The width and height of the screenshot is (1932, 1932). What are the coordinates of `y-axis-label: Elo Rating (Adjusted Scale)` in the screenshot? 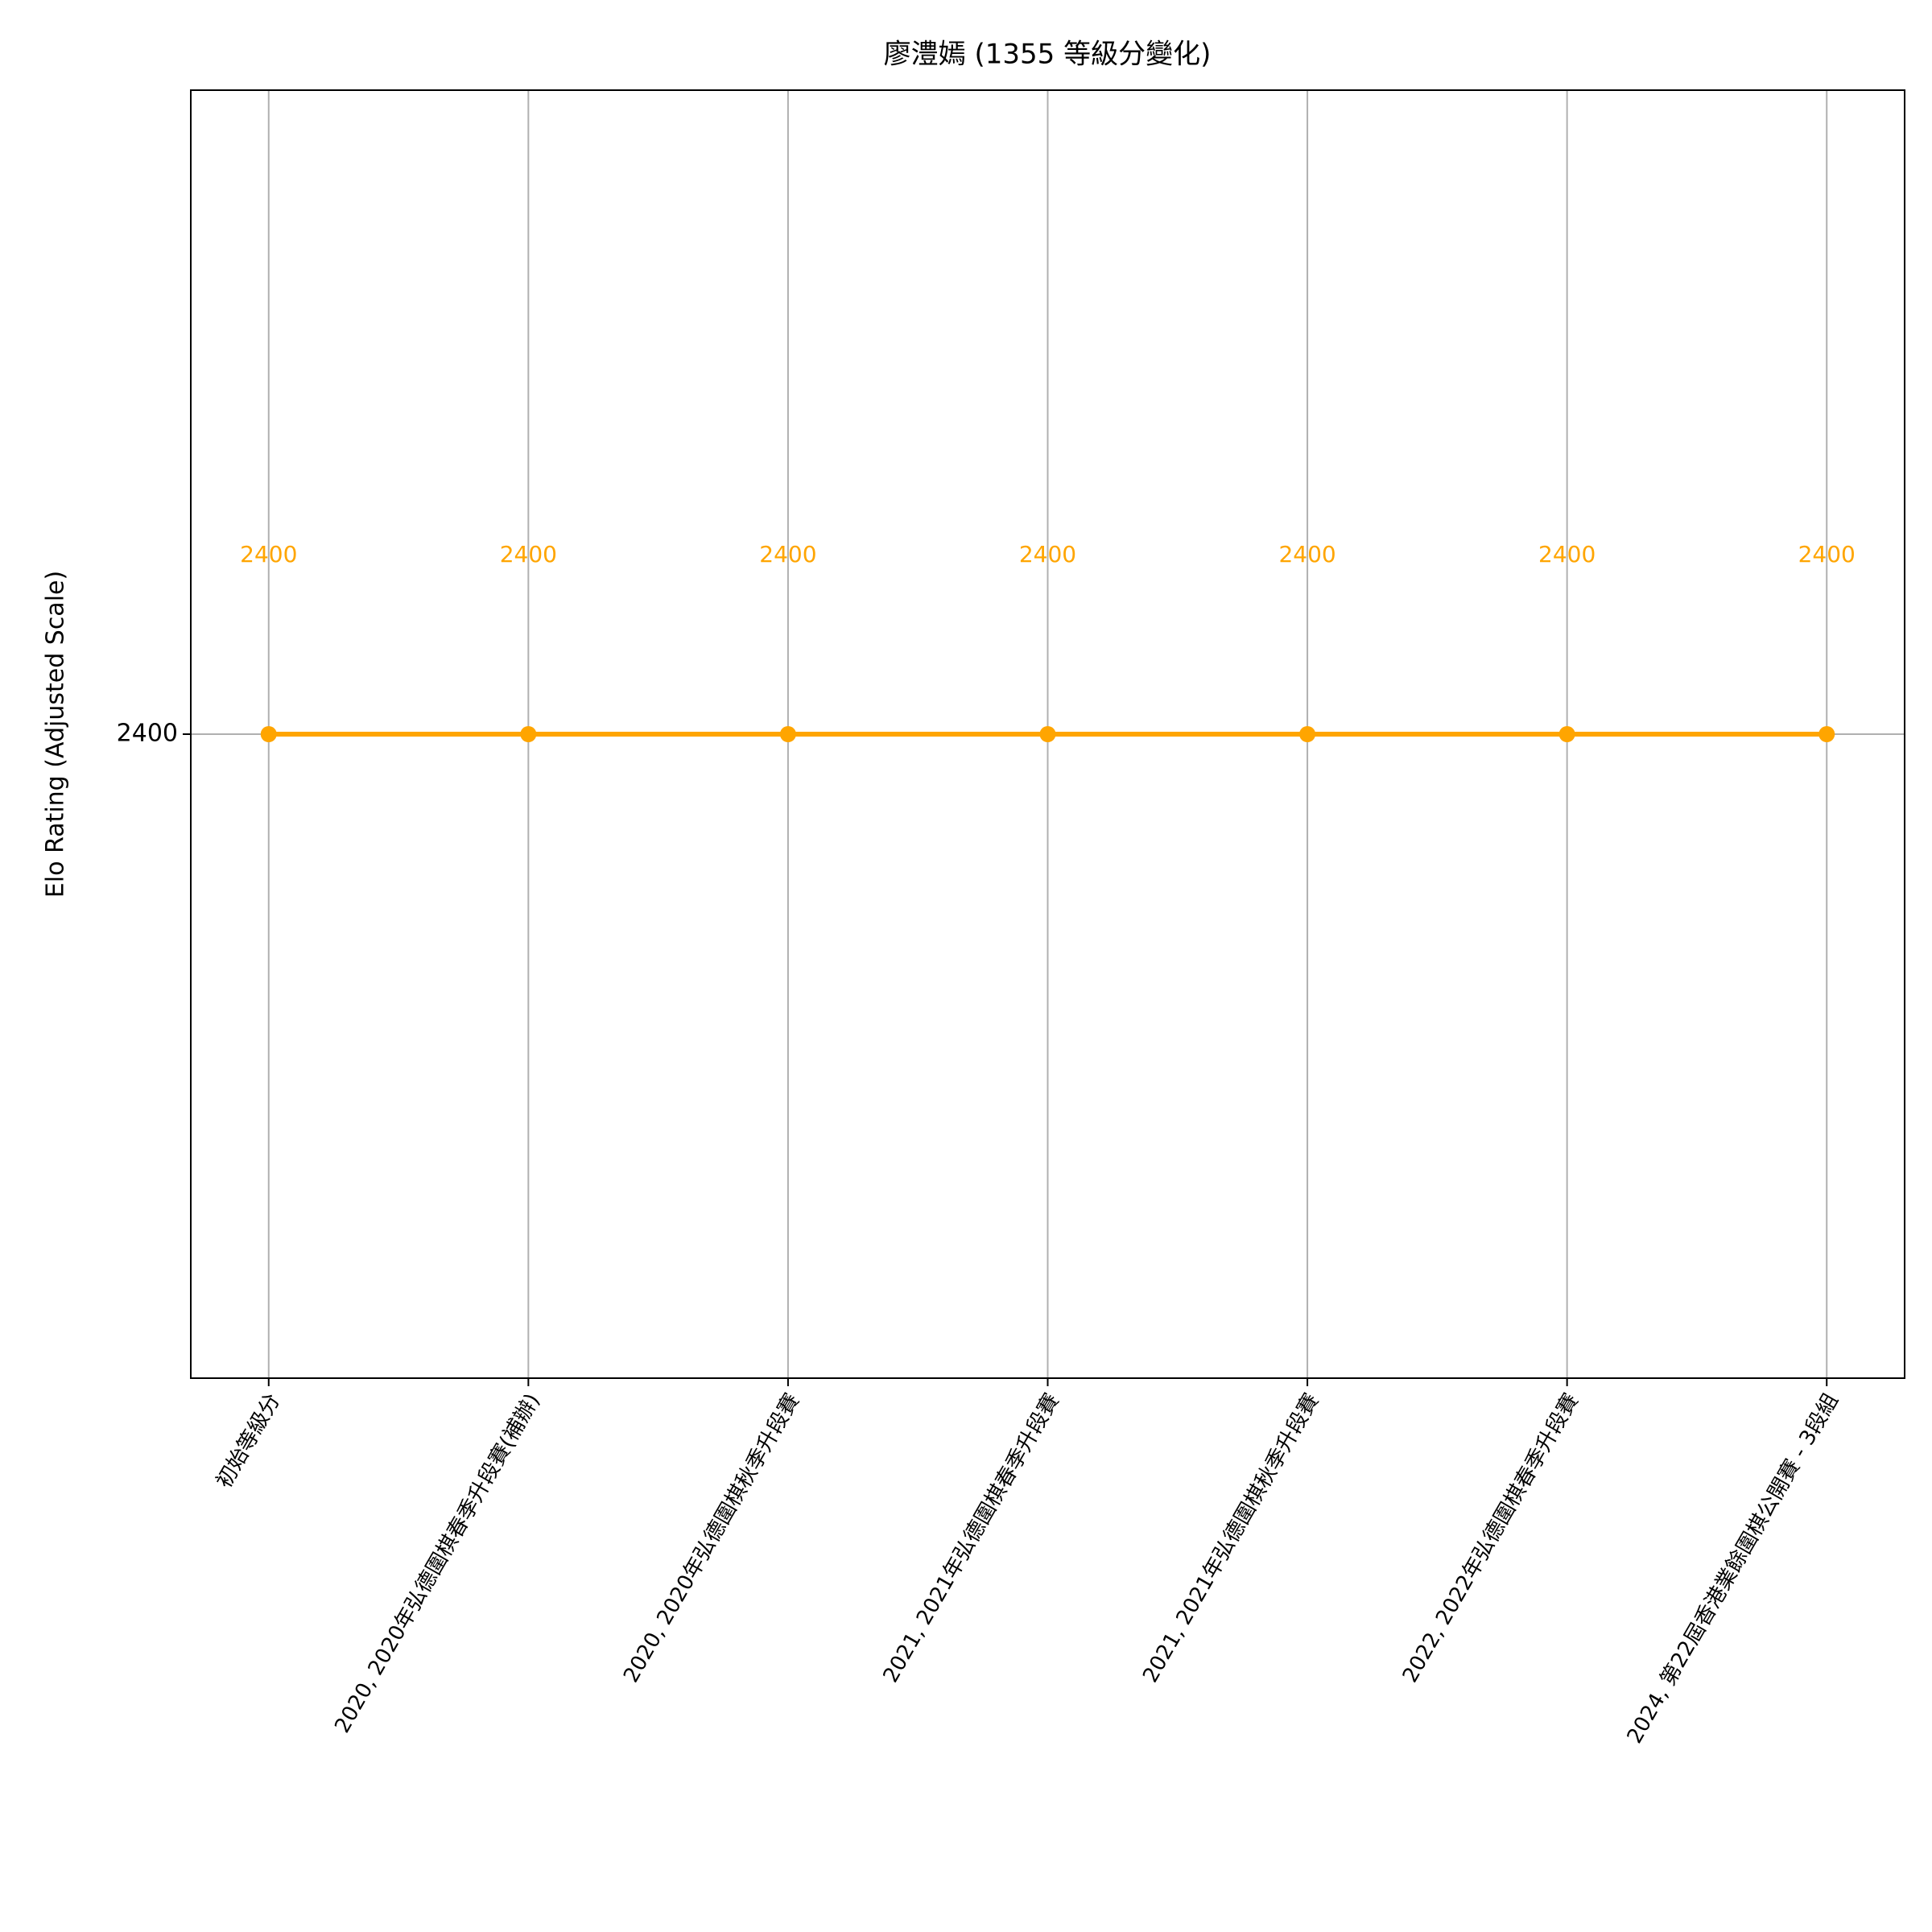 It's located at (56, 734).